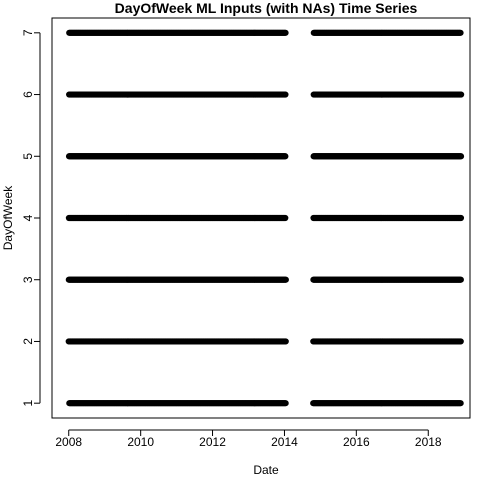  Describe the element at coordinates (212, 442) in the screenshot. I see `x-tick-label: 2012` at that location.